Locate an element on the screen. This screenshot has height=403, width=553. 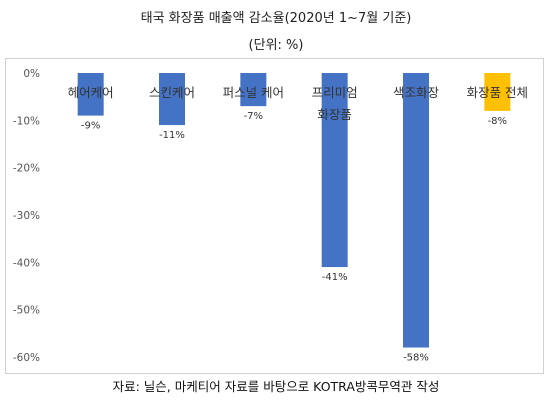
category-label: 퍼스널 케어 is located at coordinates (253, 92).